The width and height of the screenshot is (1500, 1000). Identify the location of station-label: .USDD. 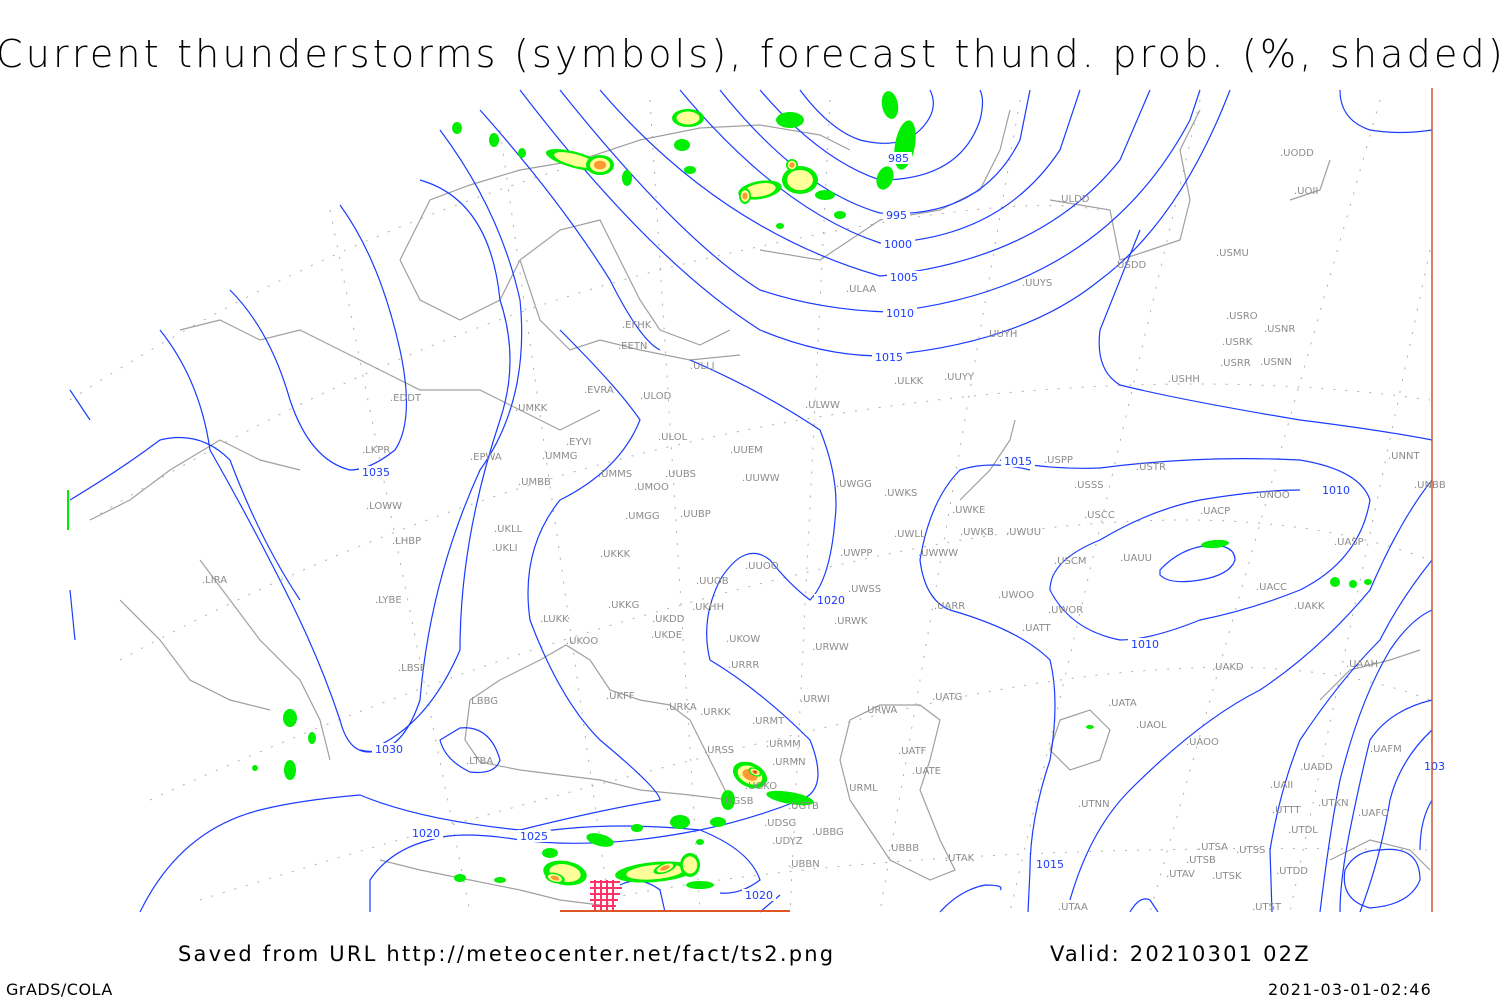
(1130, 265).